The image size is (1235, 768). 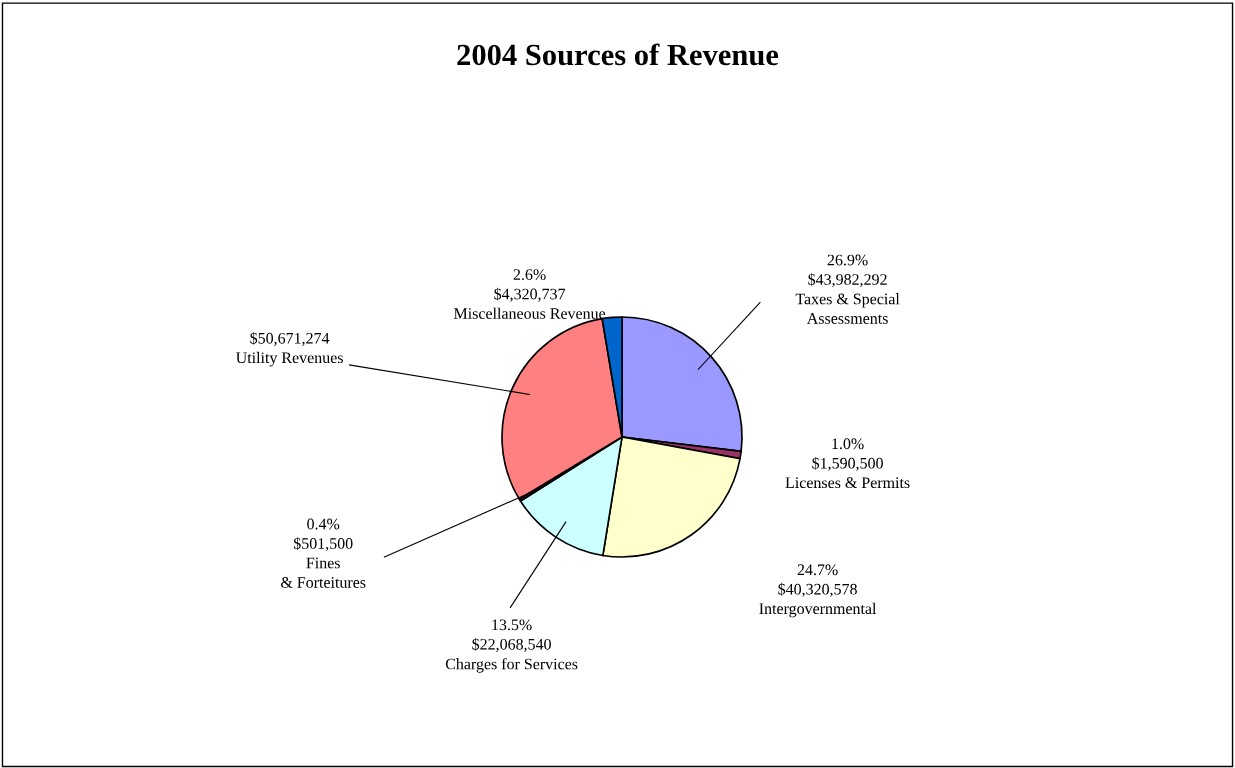 I want to click on data-label: 2.6% $4,320,737, so click(x=530, y=285).